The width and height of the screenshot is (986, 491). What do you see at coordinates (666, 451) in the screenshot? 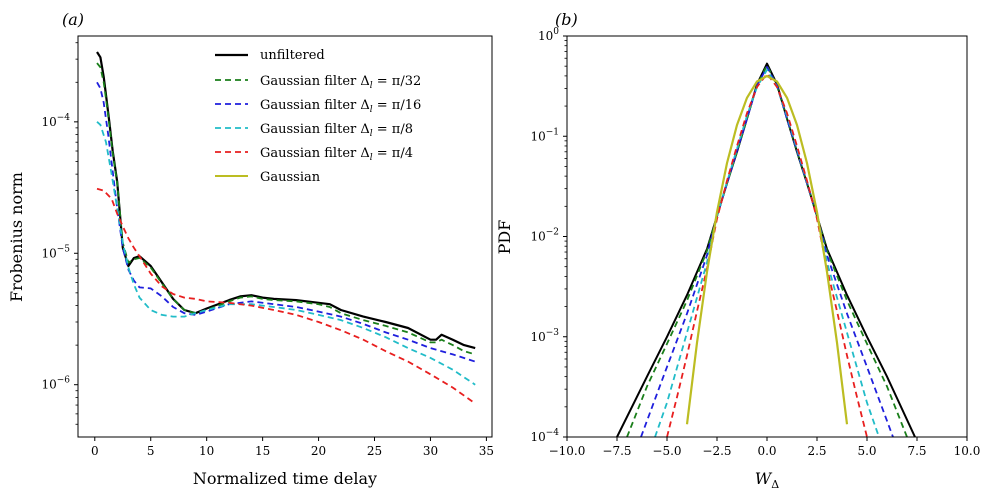
I see `xtick-label: −5.0` at bounding box center [666, 451].